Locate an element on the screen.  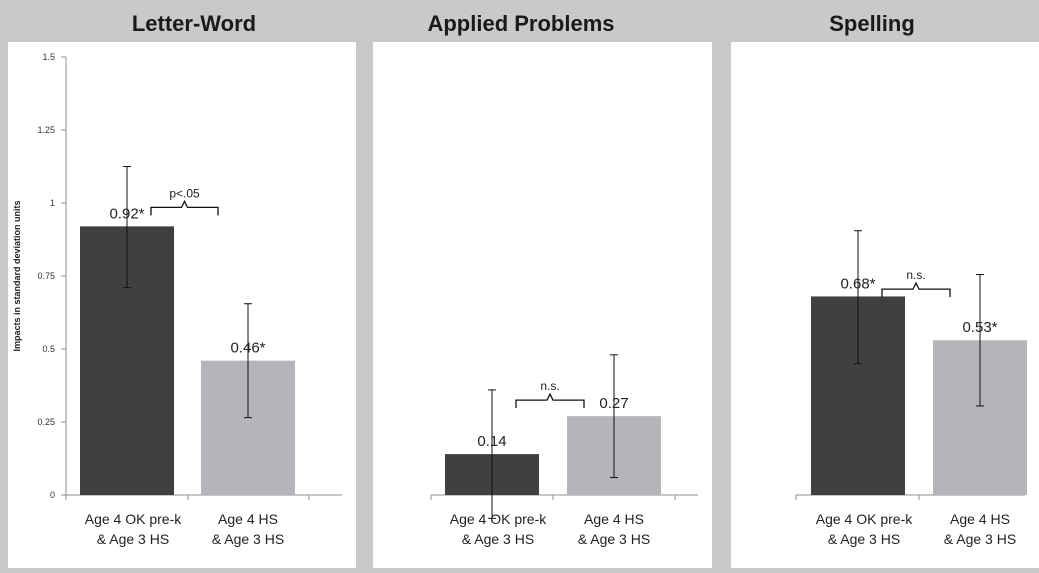
y-tick-label: 1.5 is located at coordinates (48, 57).